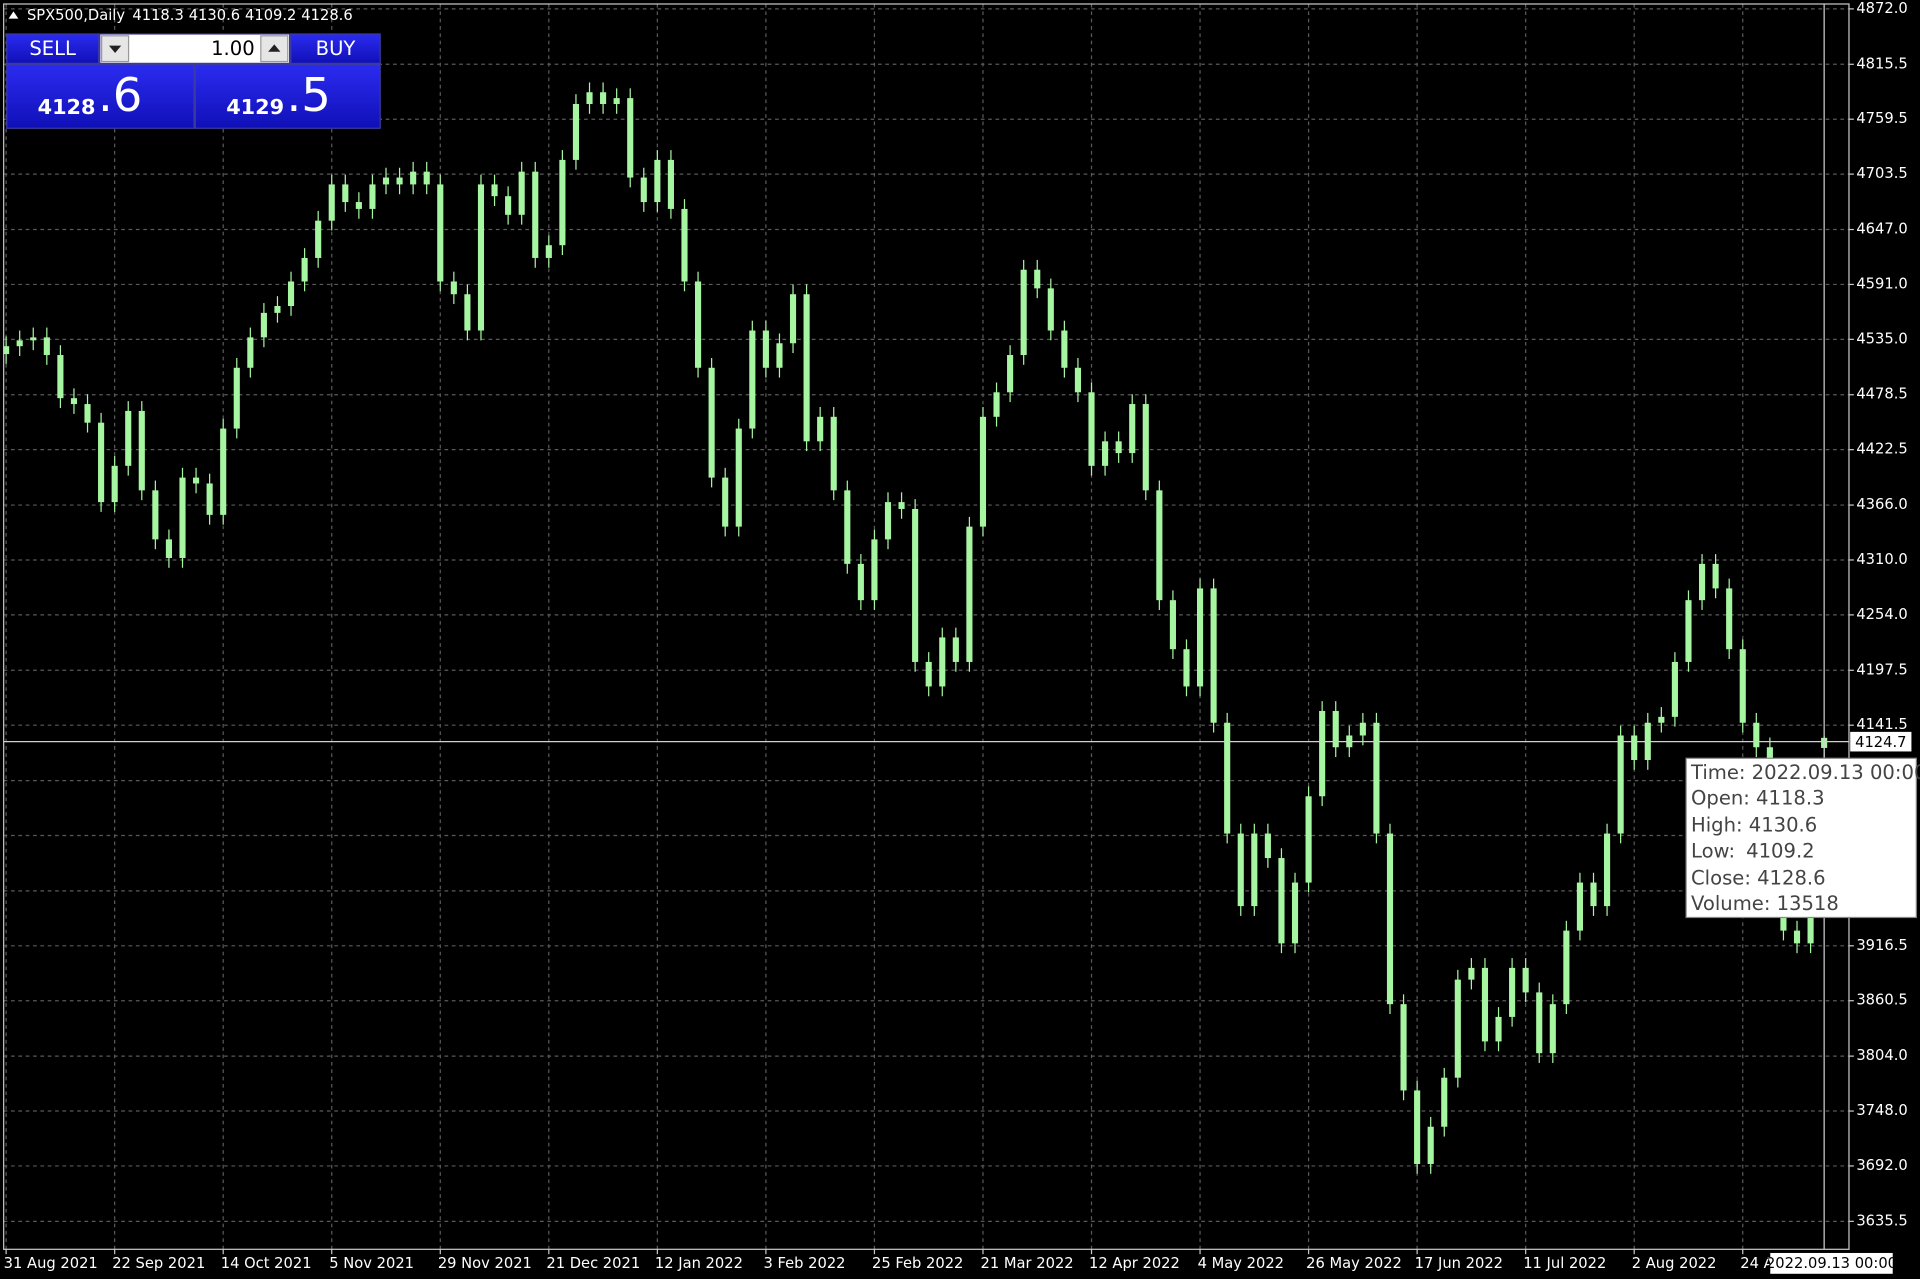 The height and width of the screenshot is (1279, 1920). Describe the element at coordinates (1718, 771) in the screenshot. I see `label: Time:` at that location.